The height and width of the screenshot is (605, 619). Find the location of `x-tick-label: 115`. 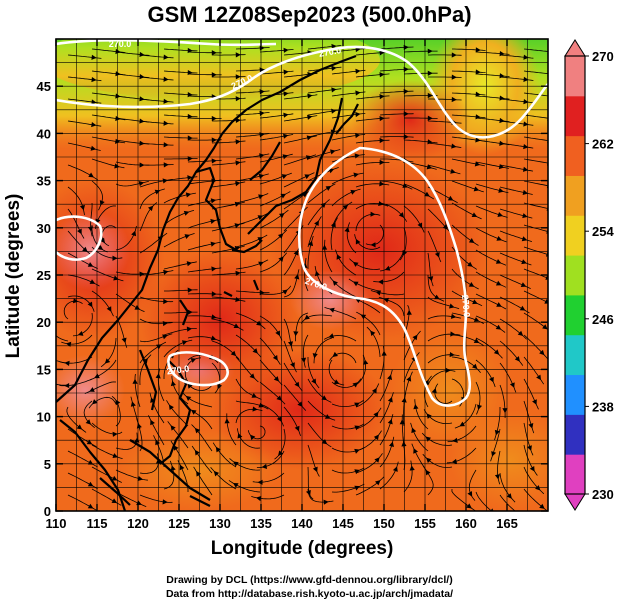

x-tick-label: 115 is located at coordinates (97, 523).